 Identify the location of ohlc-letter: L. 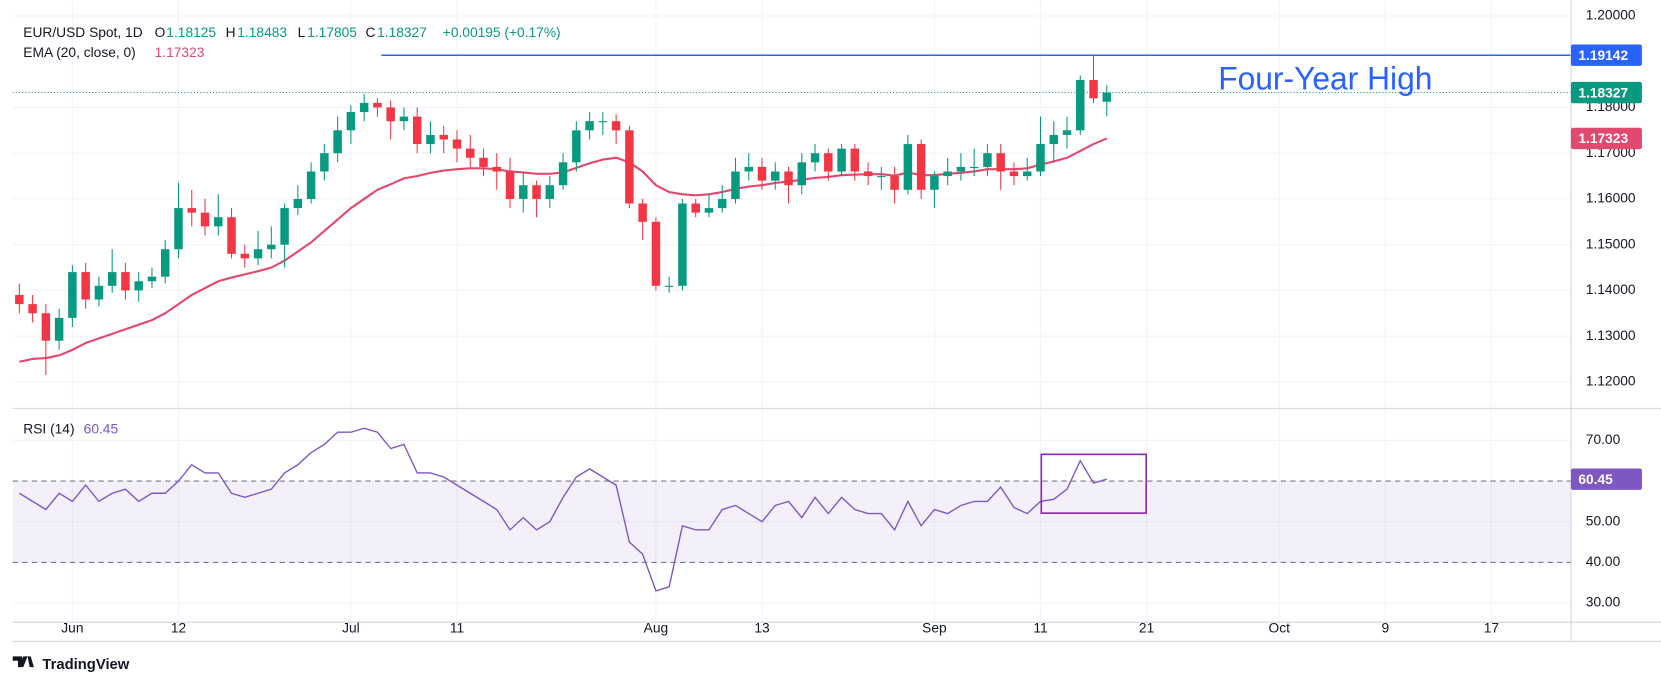
(302, 32).